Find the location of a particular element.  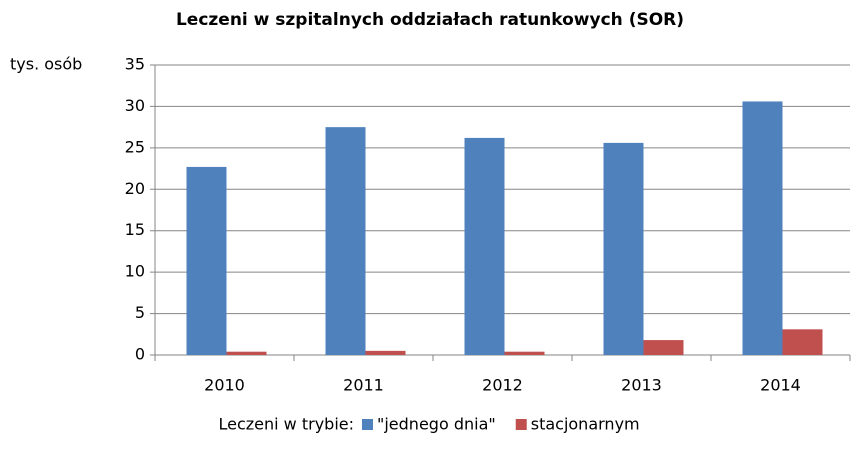

y-tick-label: 30 is located at coordinates (135, 105).